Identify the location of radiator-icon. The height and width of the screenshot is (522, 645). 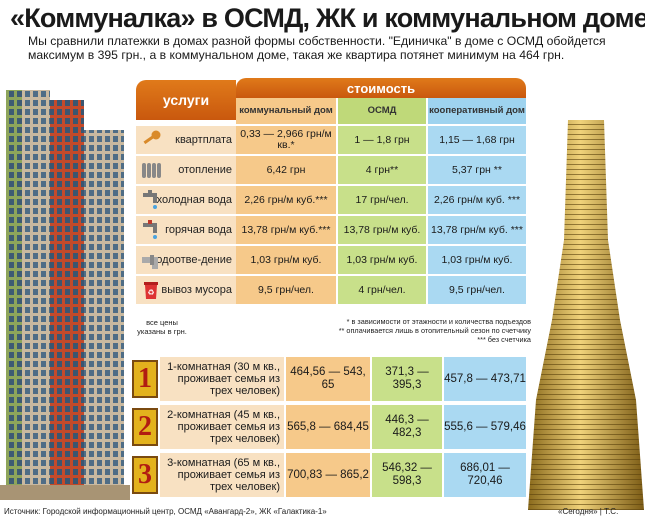
(151, 170).